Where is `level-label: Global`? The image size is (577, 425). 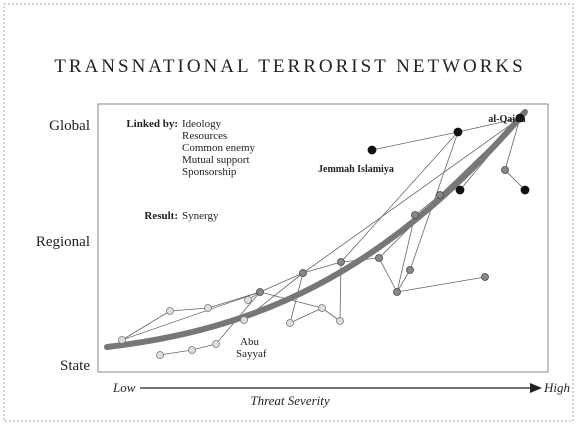
level-label: Global is located at coordinates (69, 126).